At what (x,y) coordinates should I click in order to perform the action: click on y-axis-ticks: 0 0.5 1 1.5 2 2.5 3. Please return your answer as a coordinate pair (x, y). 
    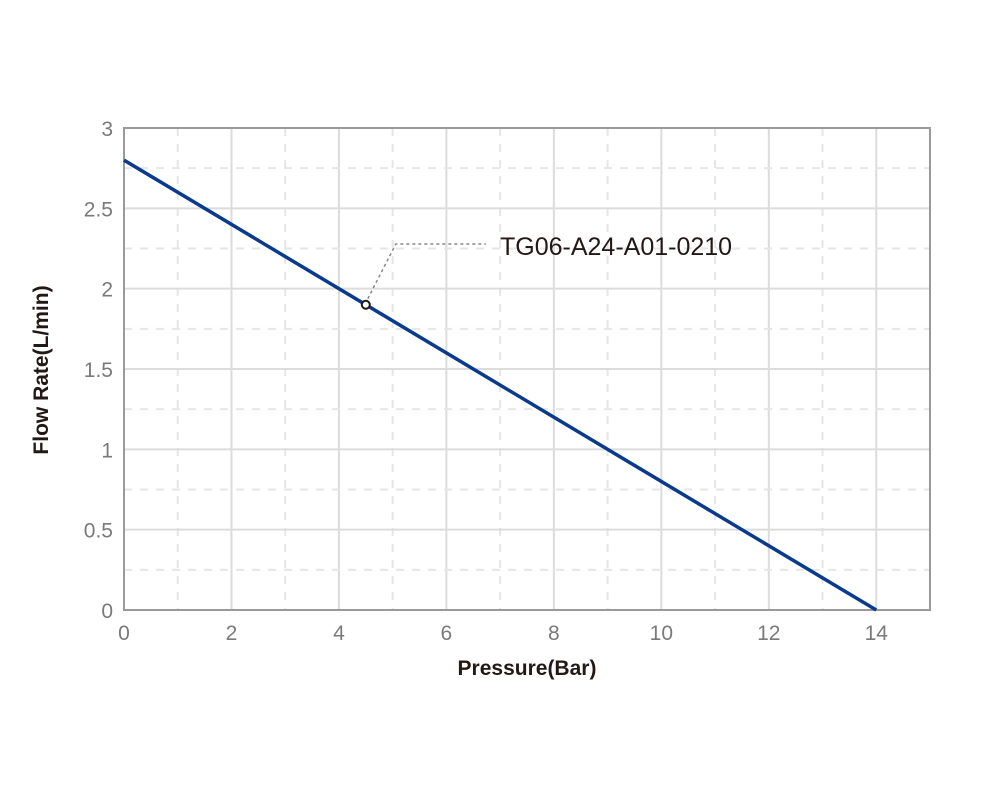
    Looking at the image, I should click on (98, 370).